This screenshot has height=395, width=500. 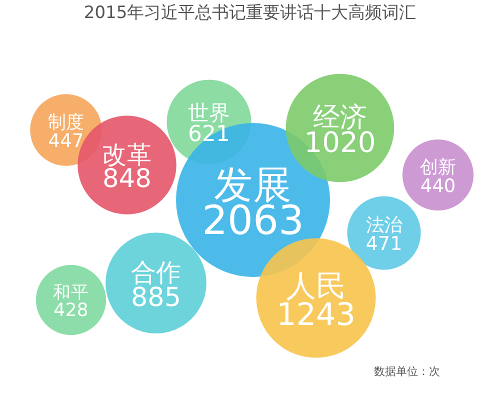 I want to click on category-label: 世界, so click(x=209, y=112).